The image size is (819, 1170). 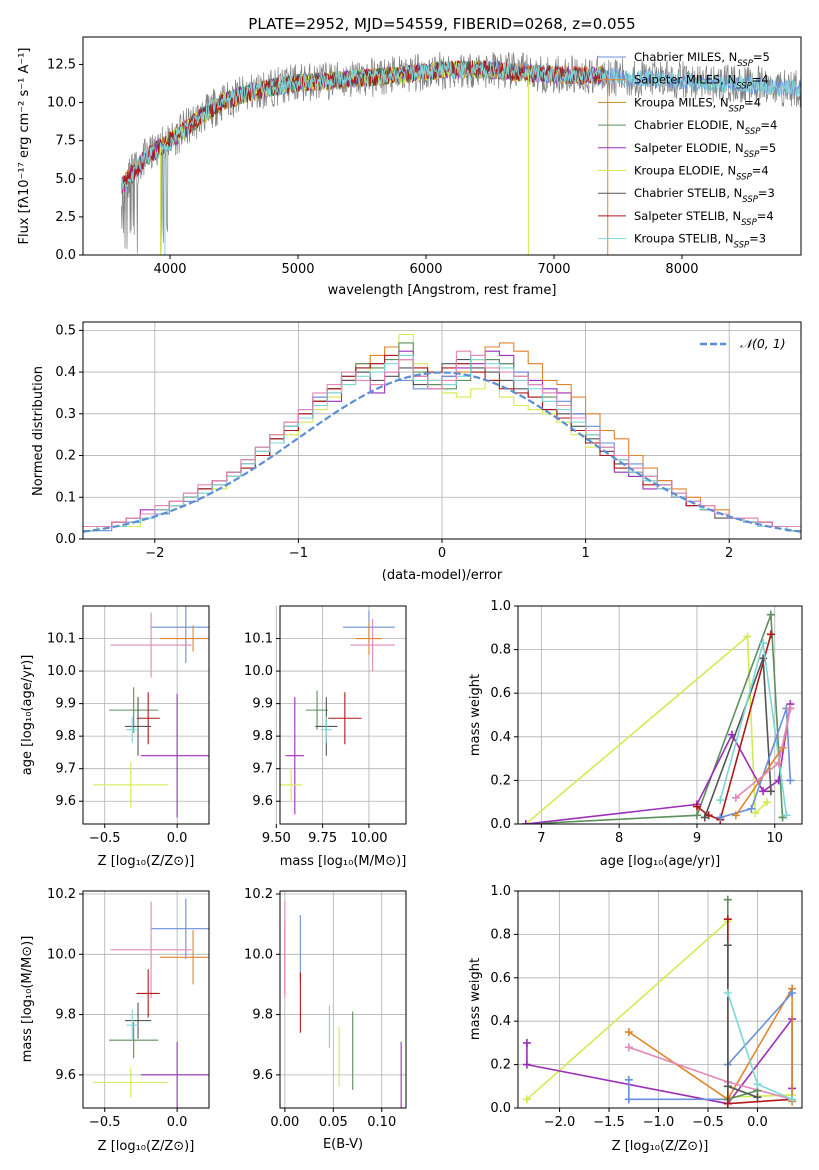 I want to click on residuals-ytick-label: 0.1, so click(x=65, y=497).